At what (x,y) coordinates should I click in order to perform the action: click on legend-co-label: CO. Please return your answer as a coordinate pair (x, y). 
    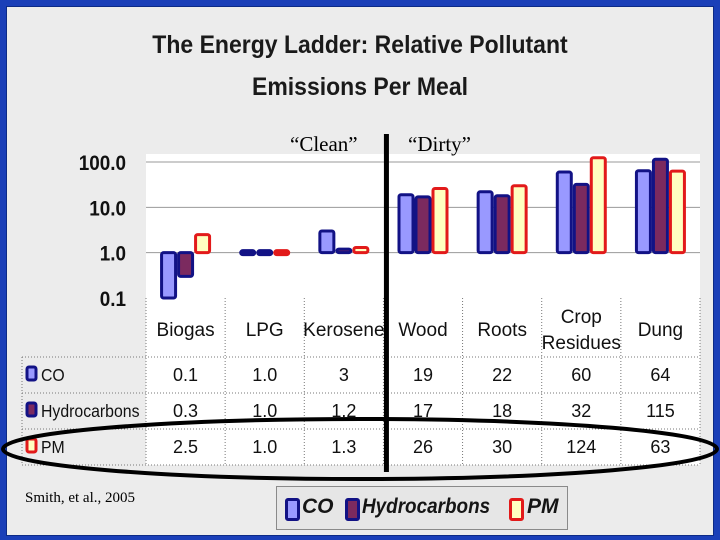
    Looking at the image, I should click on (318, 506).